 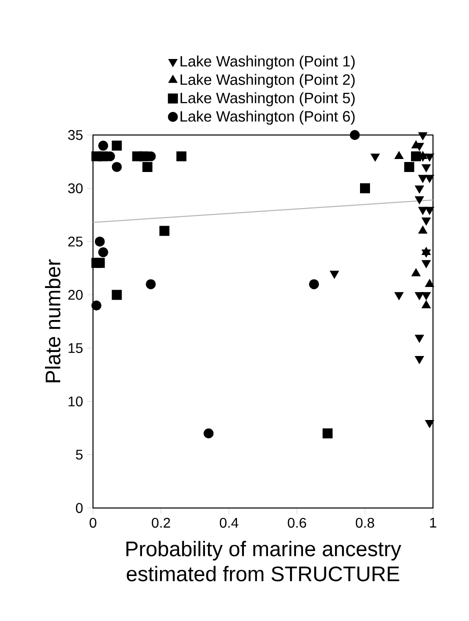 What do you see at coordinates (75, 401) in the screenshot?
I see `y-tick-label: 10` at bounding box center [75, 401].